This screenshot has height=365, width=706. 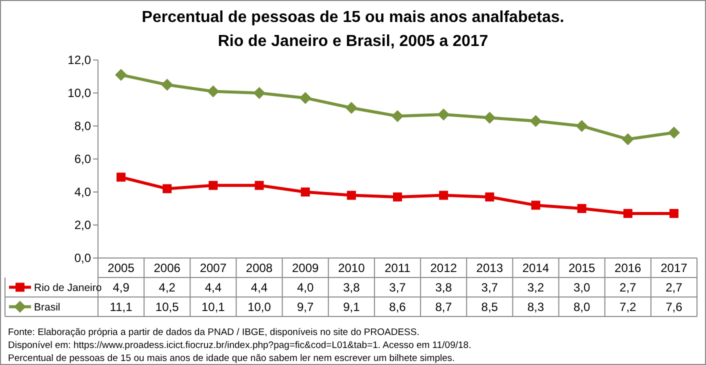 I want to click on x-tick-label: 2012, so click(x=444, y=267).